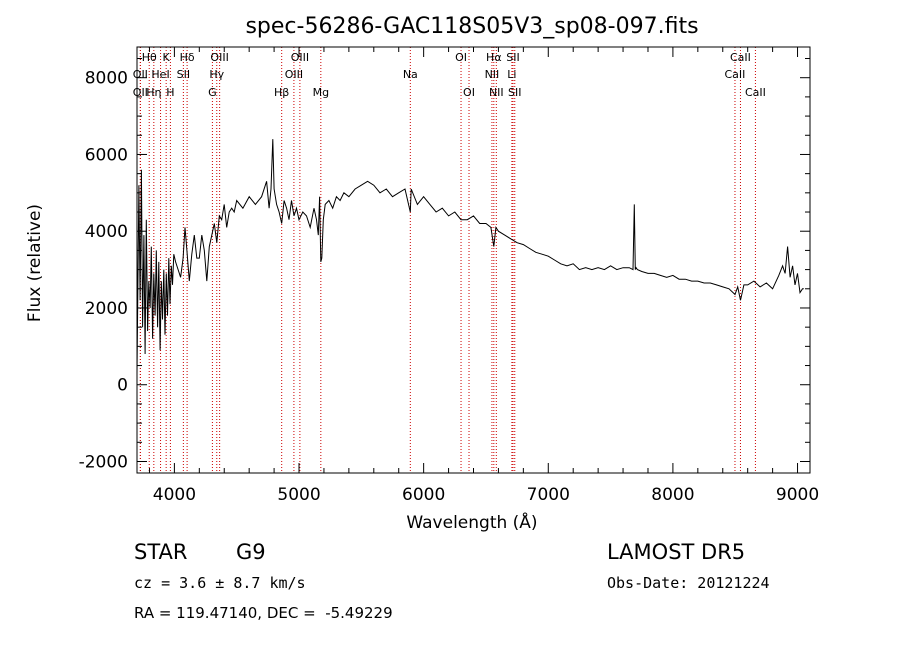  What do you see at coordinates (688, 583) in the screenshot?
I see `observation-date: Obs-Date: 20121224` at bounding box center [688, 583].